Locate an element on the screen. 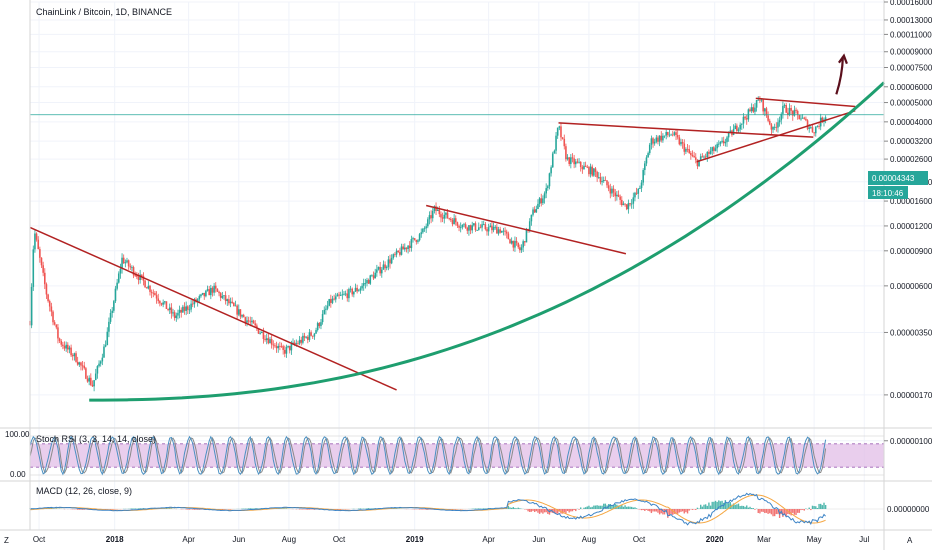 This screenshot has height=550, width=932. time-tick-label: May is located at coordinates (814, 539).